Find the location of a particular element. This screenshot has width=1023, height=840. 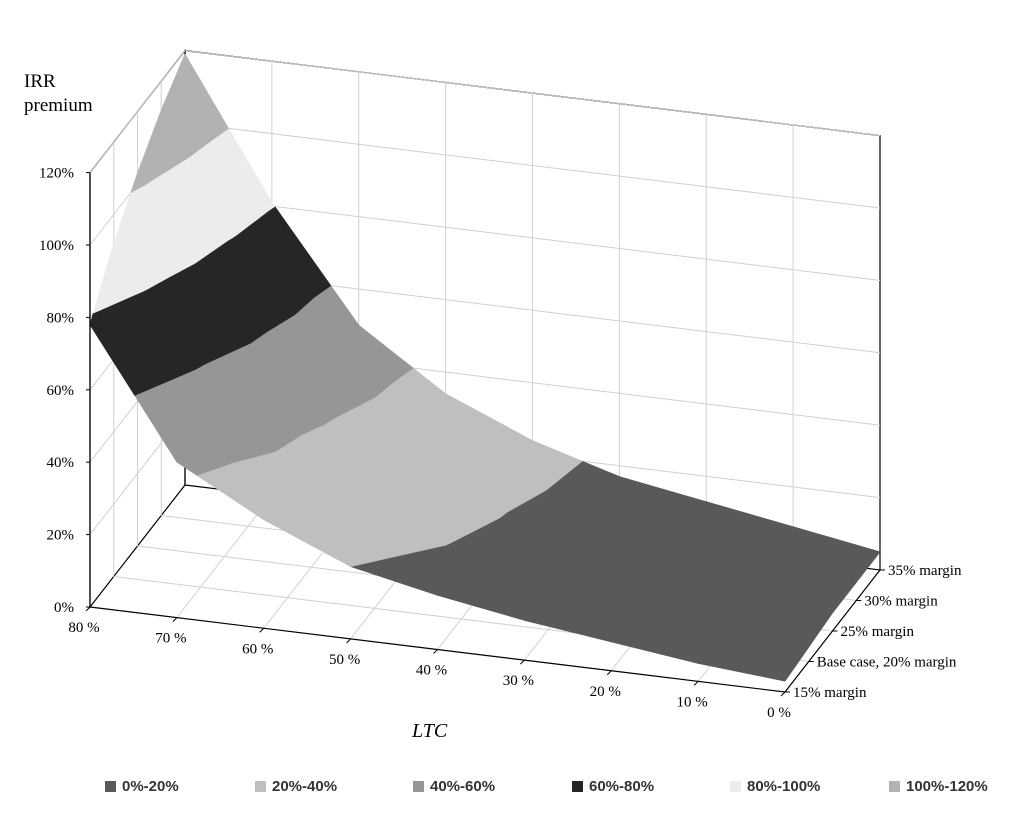

z-tick-label: 80% is located at coordinates (61, 318).